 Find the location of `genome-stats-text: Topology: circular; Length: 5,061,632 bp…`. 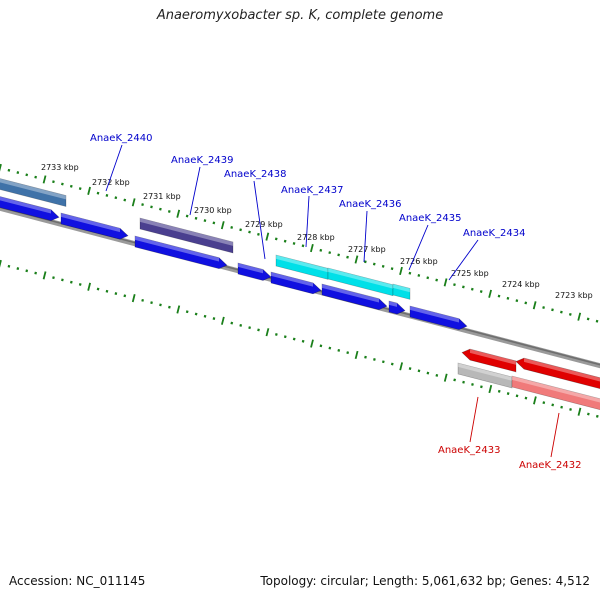

genome-stats-text: Topology: circular; Length: 5,061,632 bp… is located at coordinates (425, 581).